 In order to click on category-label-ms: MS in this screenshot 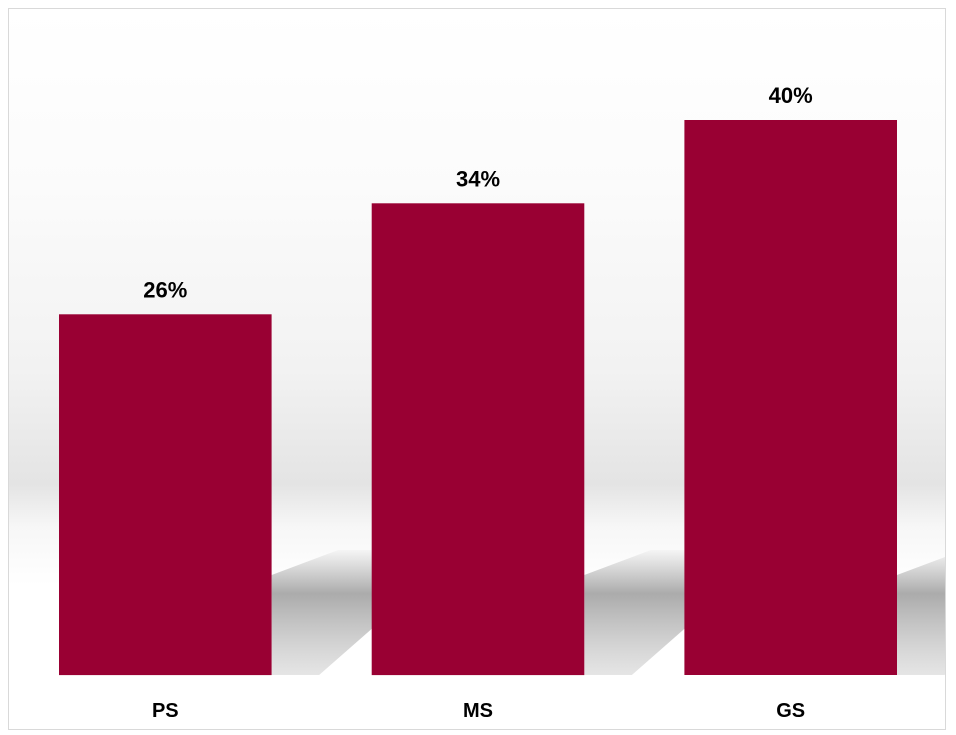, I will do `click(478, 711)`.